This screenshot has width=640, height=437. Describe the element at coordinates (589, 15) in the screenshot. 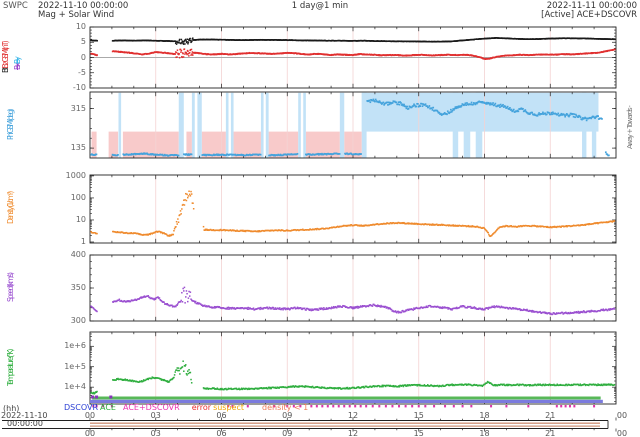

I see `status-label: [Active] ACE+DSCOVR` at that location.